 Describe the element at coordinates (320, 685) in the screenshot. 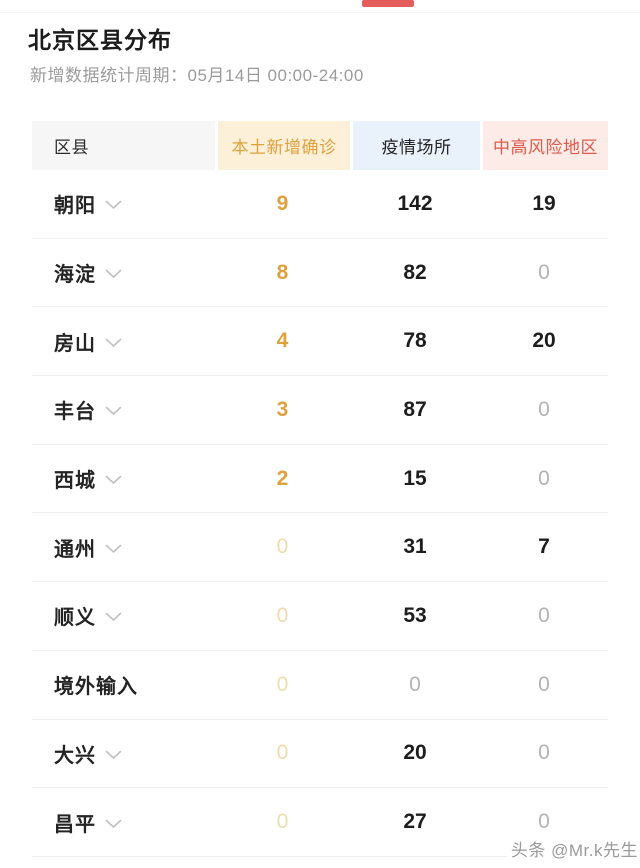

I see `table-row: 境外输入 0 0 0` at that location.